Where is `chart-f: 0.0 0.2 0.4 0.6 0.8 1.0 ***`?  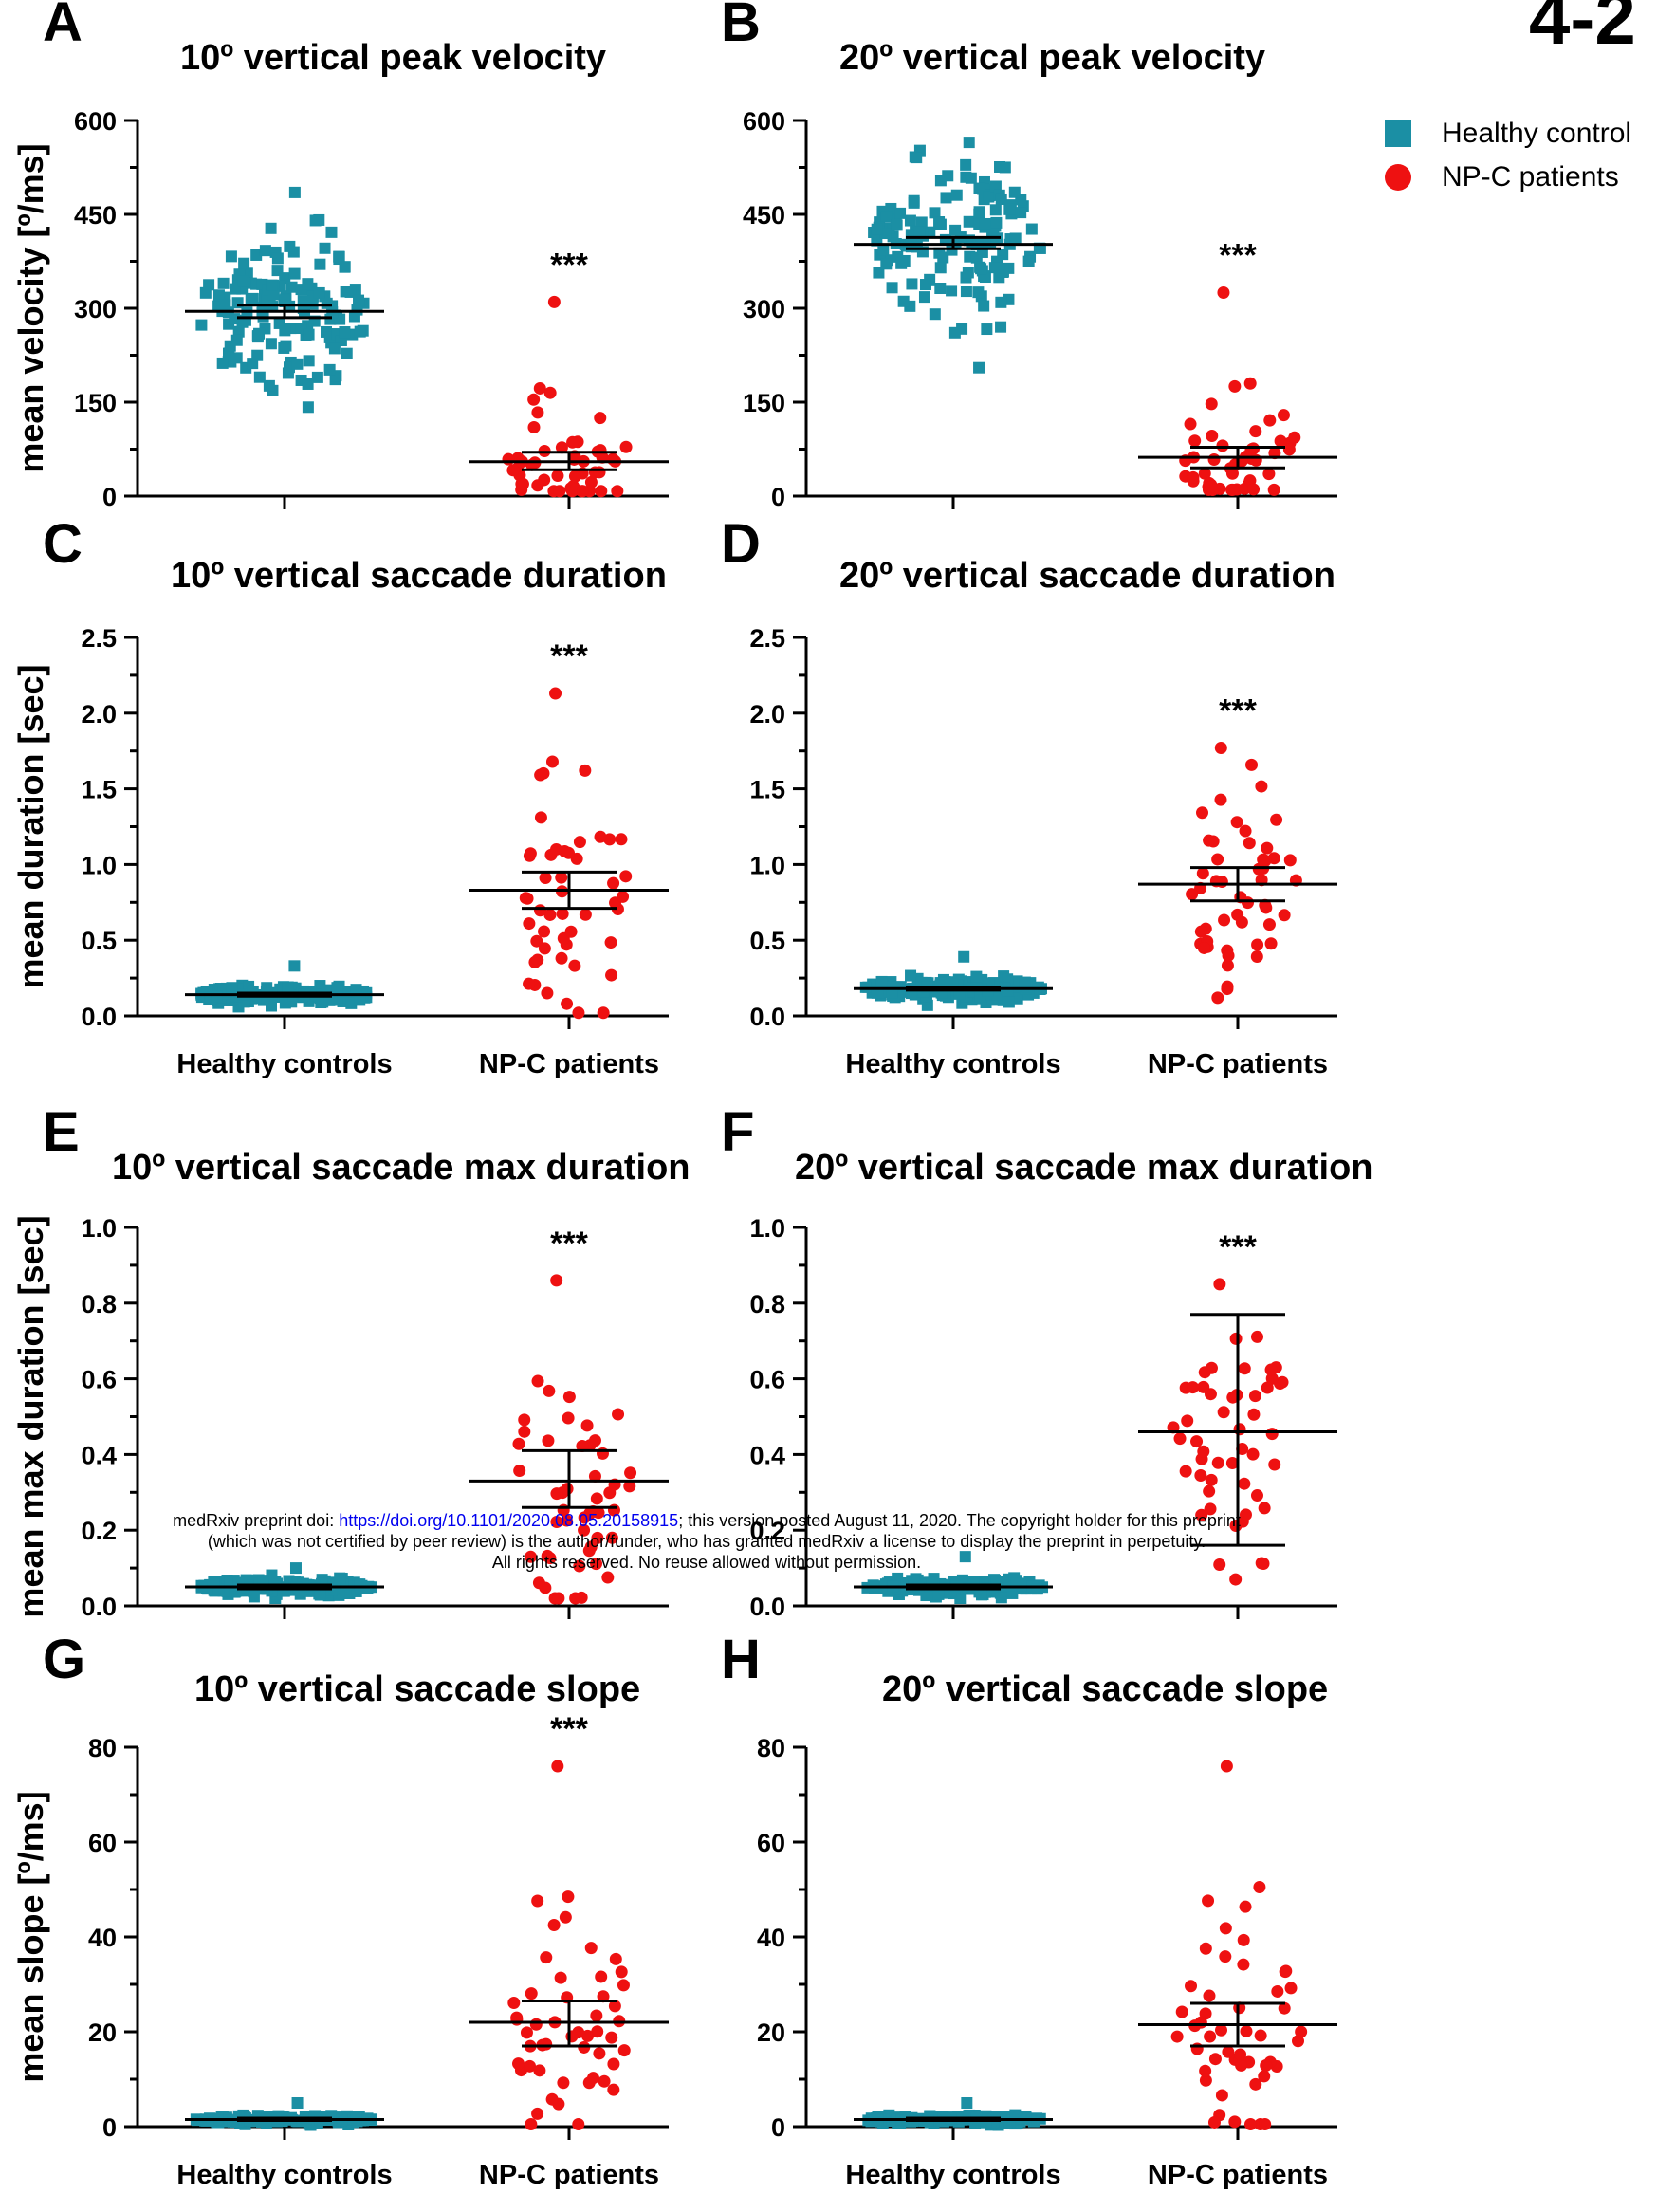 chart-f: 0.0 0.2 0.4 0.6 0.8 1.0 *** is located at coordinates (1043, 1417).